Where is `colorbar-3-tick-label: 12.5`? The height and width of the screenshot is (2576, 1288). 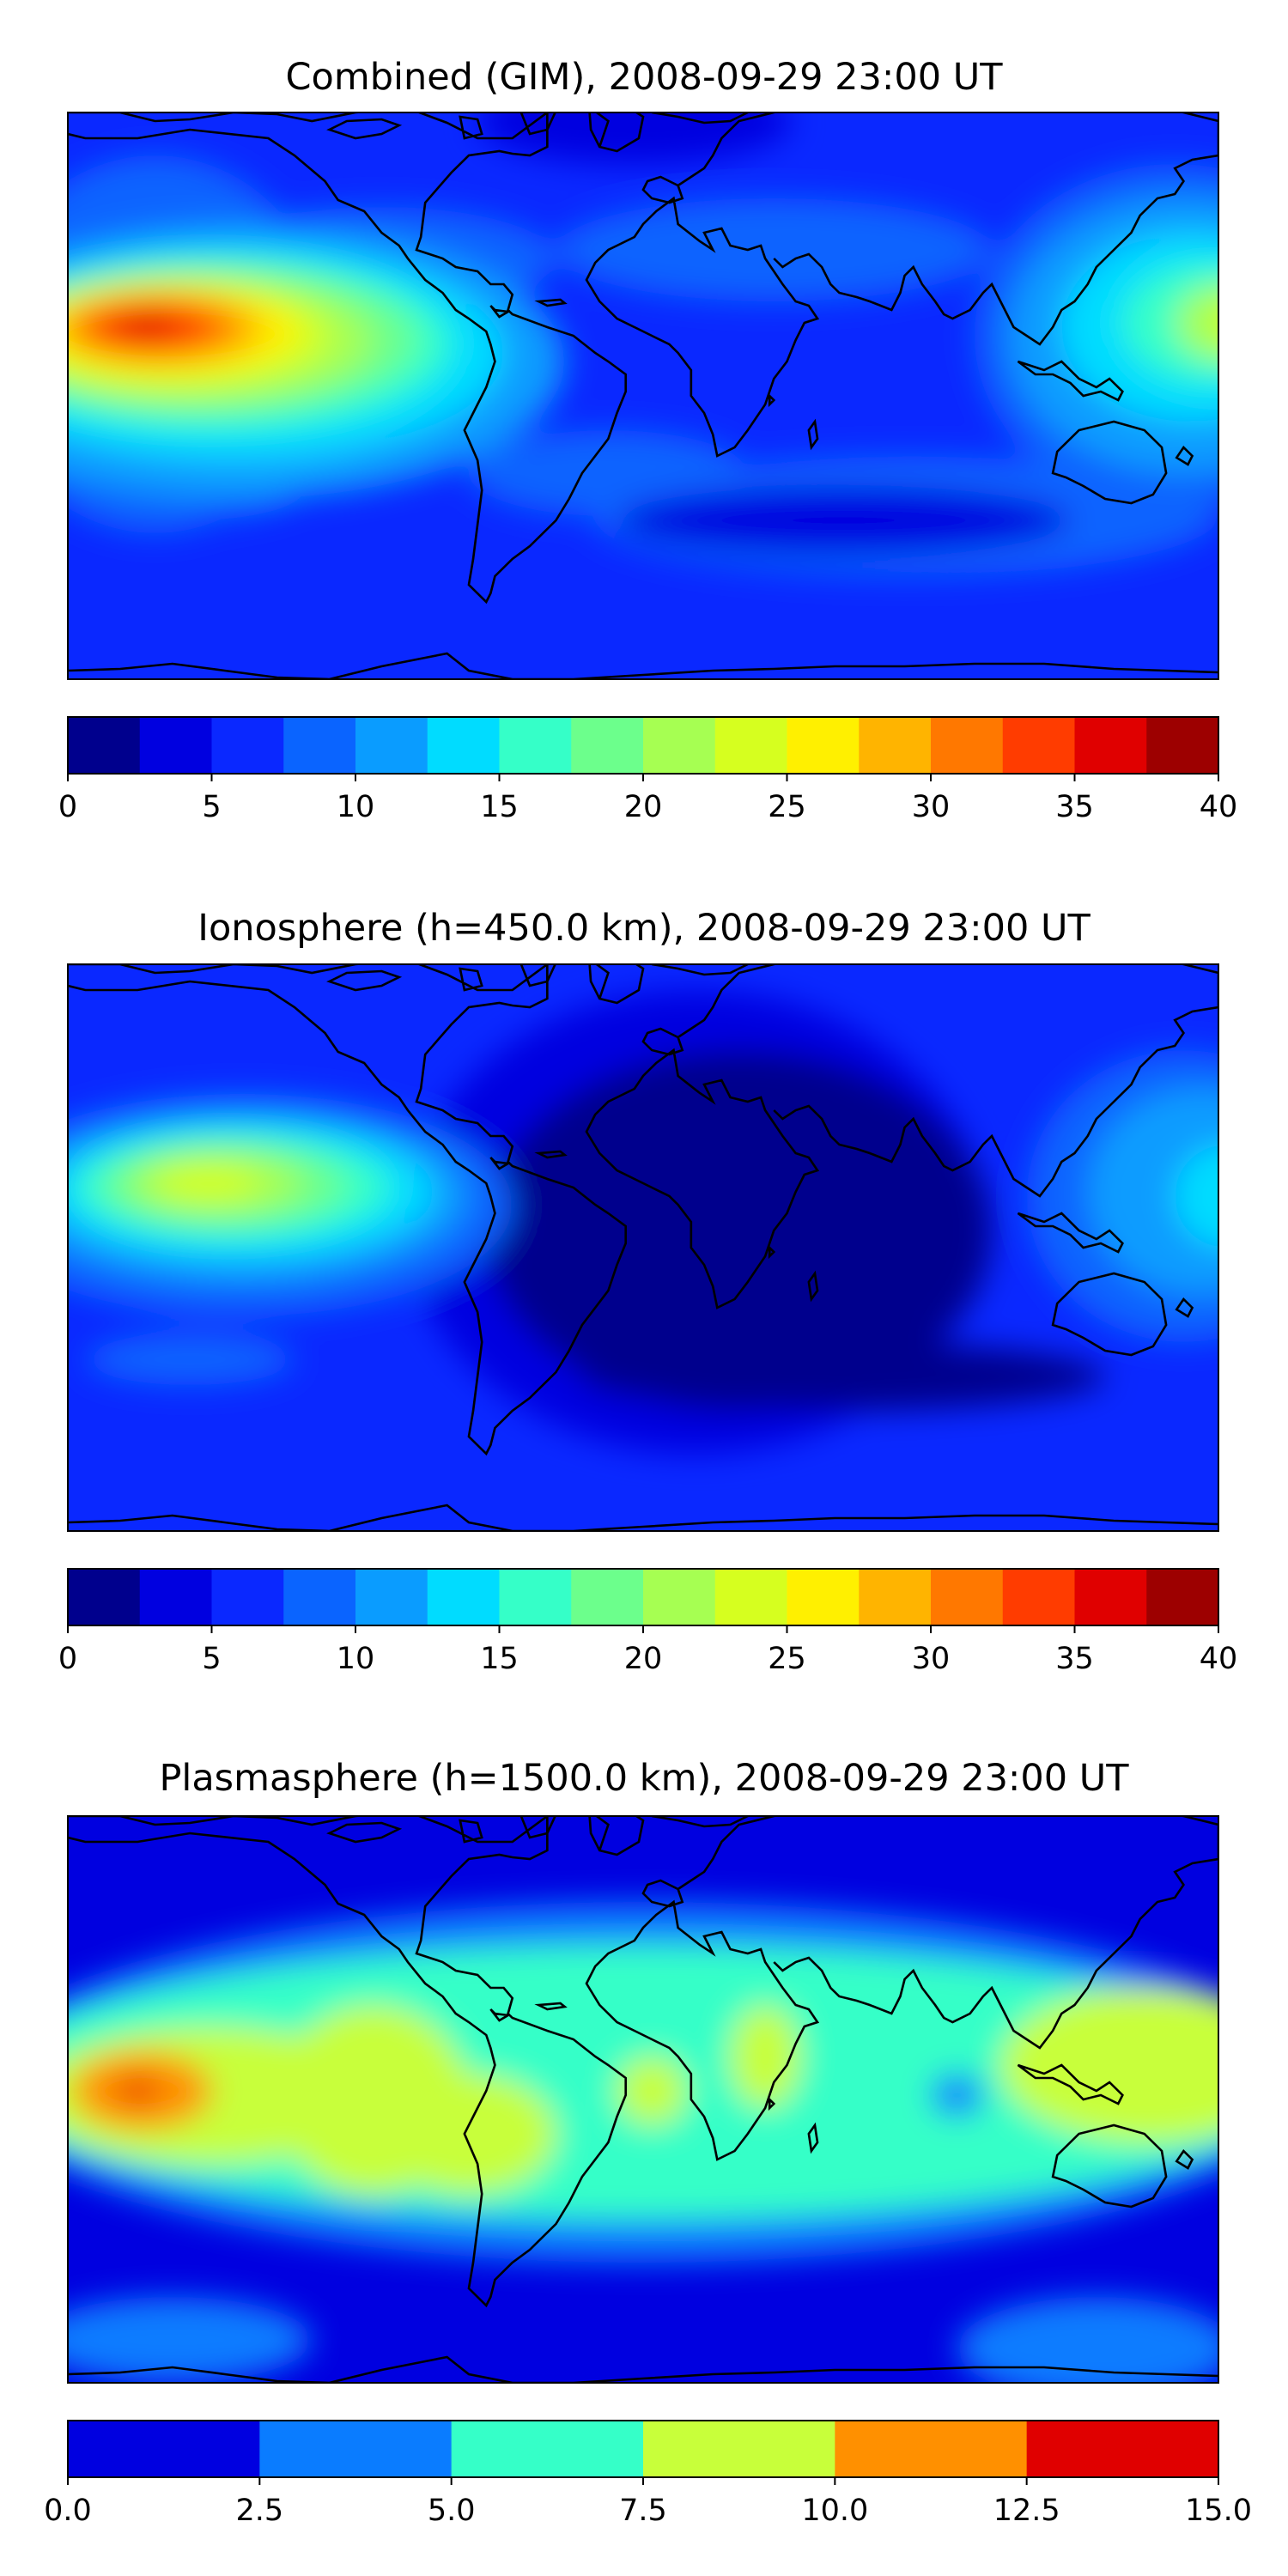 colorbar-3-tick-label: 12.5 is located at coordinates (1027, 2511).